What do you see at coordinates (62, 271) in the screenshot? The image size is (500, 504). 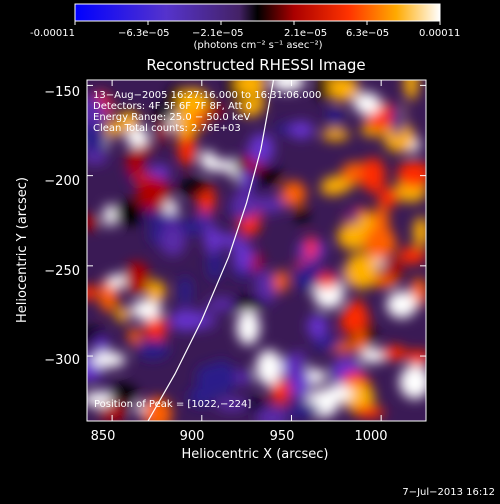 I see `y-tick-label--250: −250` at bounding box center [62, 271].